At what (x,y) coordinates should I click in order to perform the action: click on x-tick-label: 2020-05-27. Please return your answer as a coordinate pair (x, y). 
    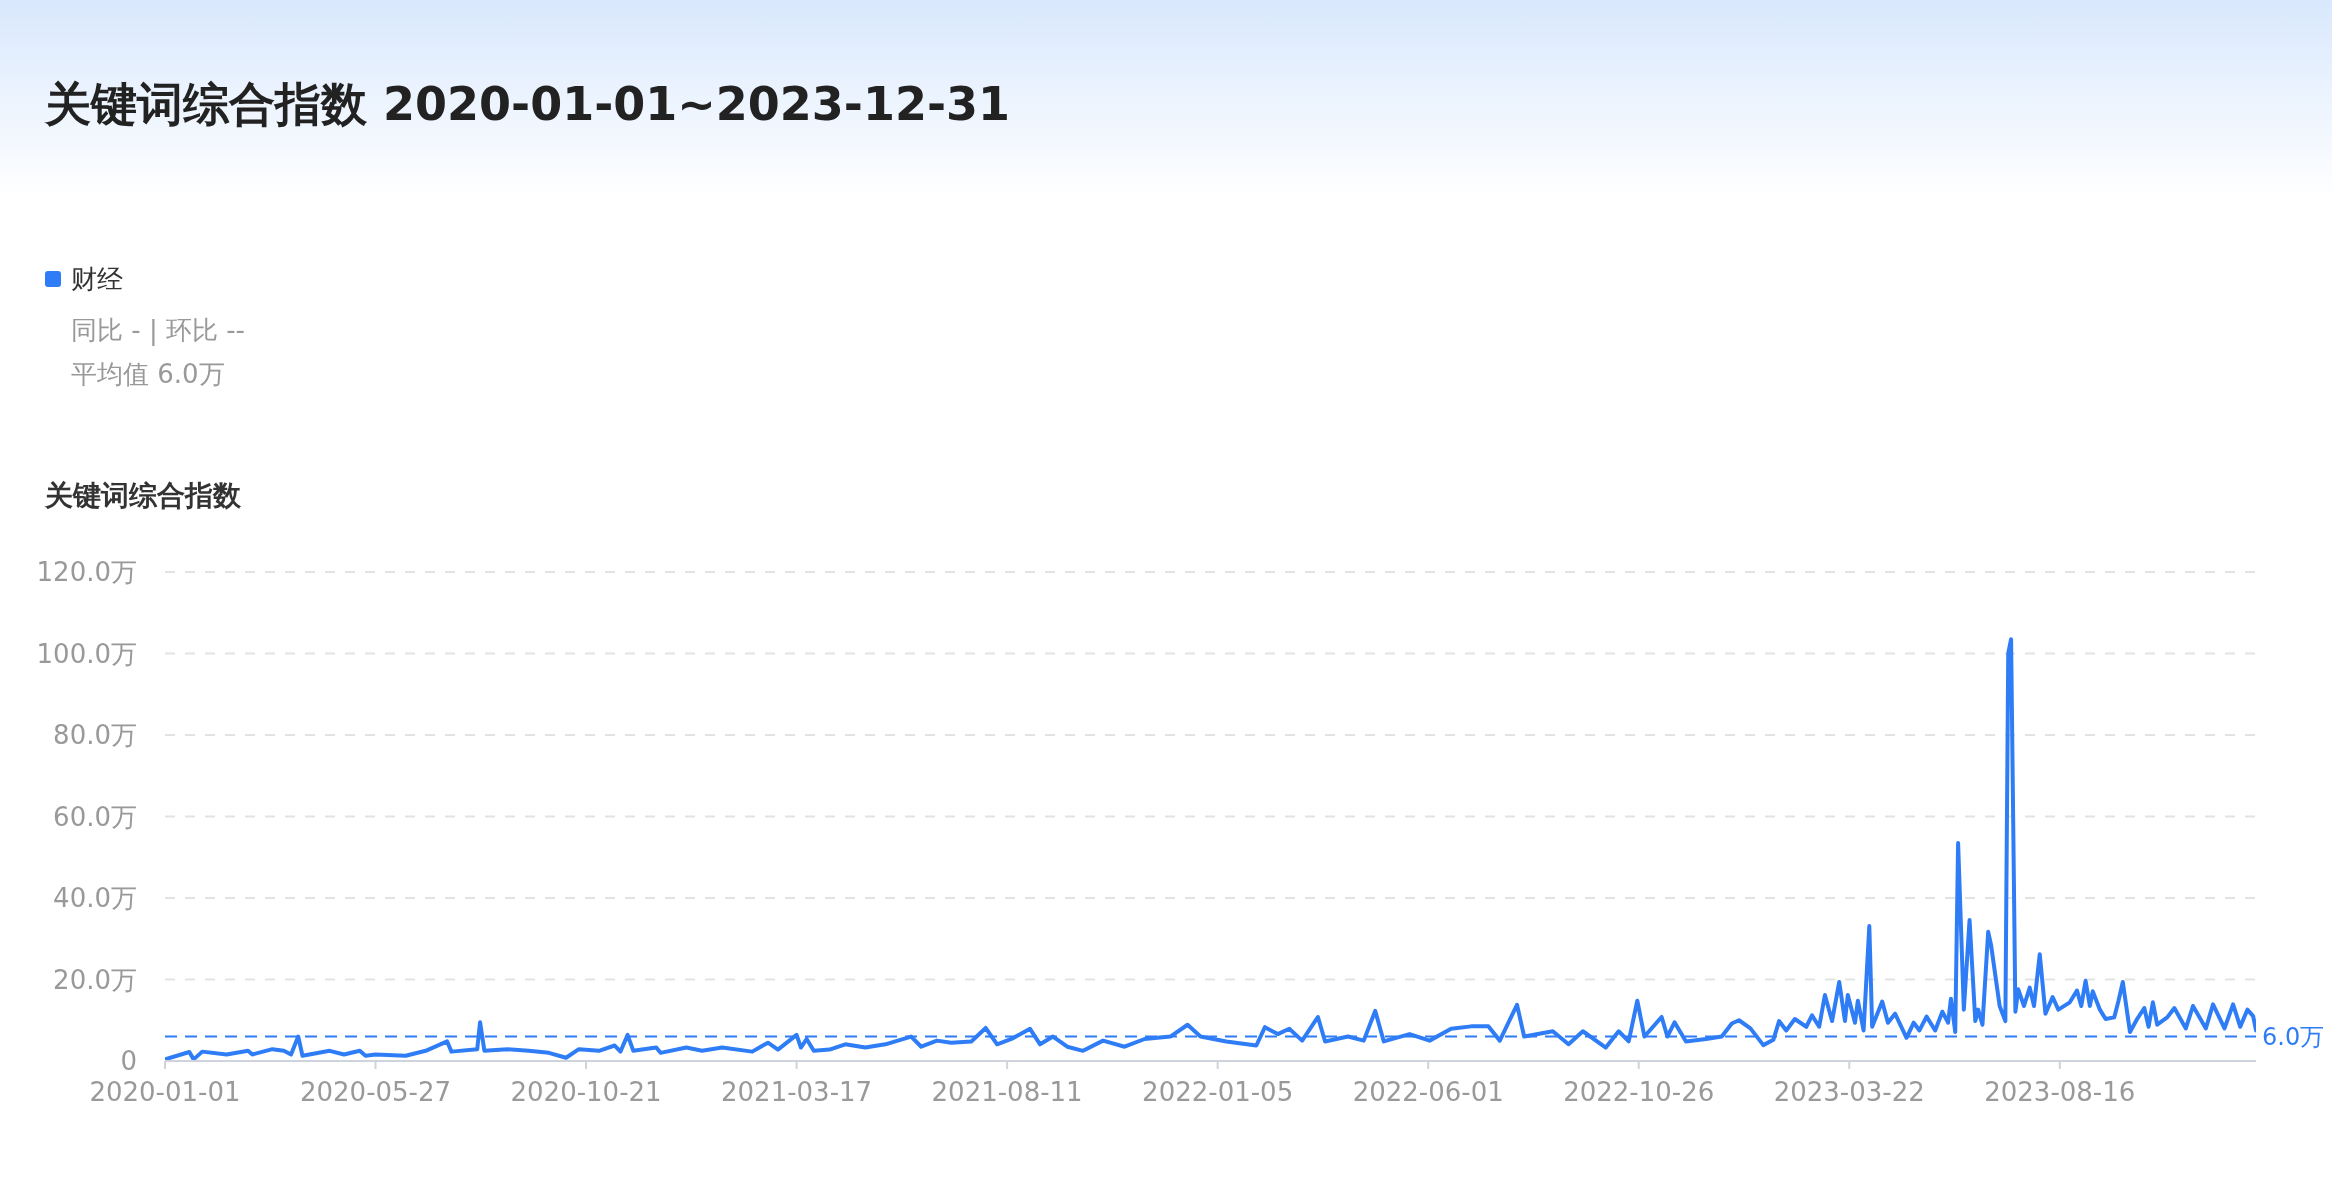
    Looking at the image, I should click on (375, 1092).